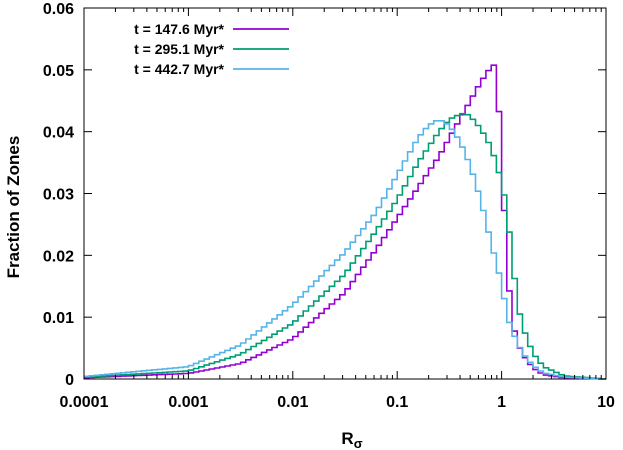  Describe the element at coordinates (58, 256) in the screenshot. I see `y-tick-label: 0.02` at that location.